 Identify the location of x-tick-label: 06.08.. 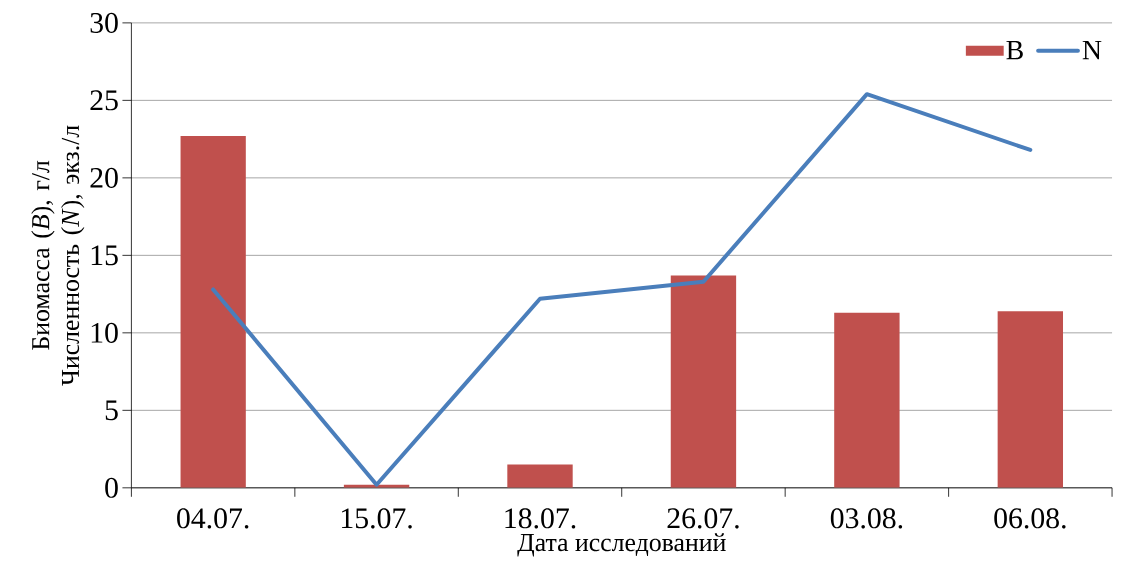
(1030, 518).